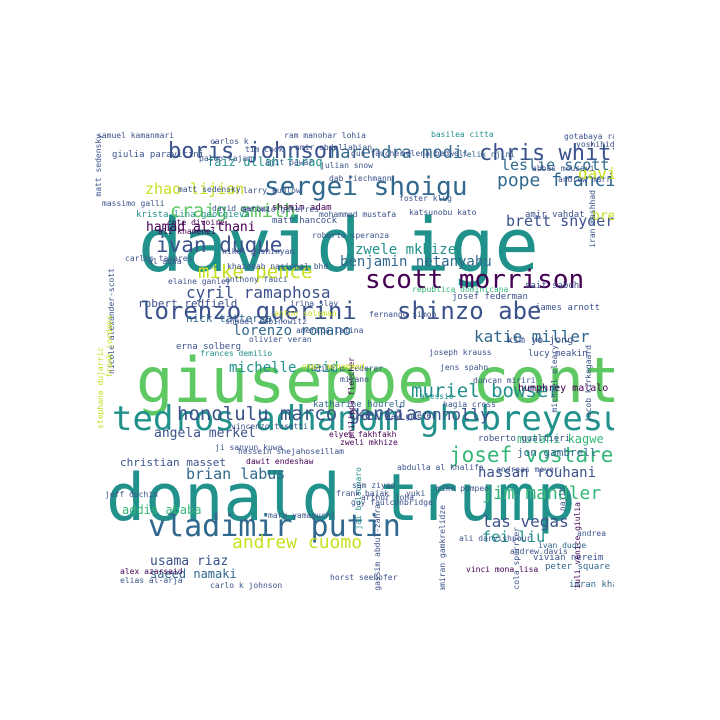  What do you see at coordinates (584, 179) in the screenshot?
I see `word-andrew-marr: andrew marr` at bounding box center [584, 179].